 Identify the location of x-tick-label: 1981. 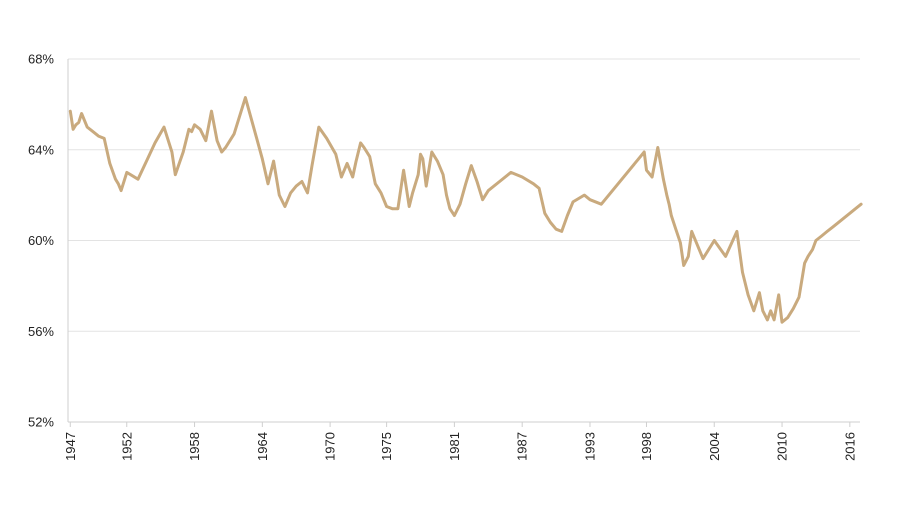
(454, 446).